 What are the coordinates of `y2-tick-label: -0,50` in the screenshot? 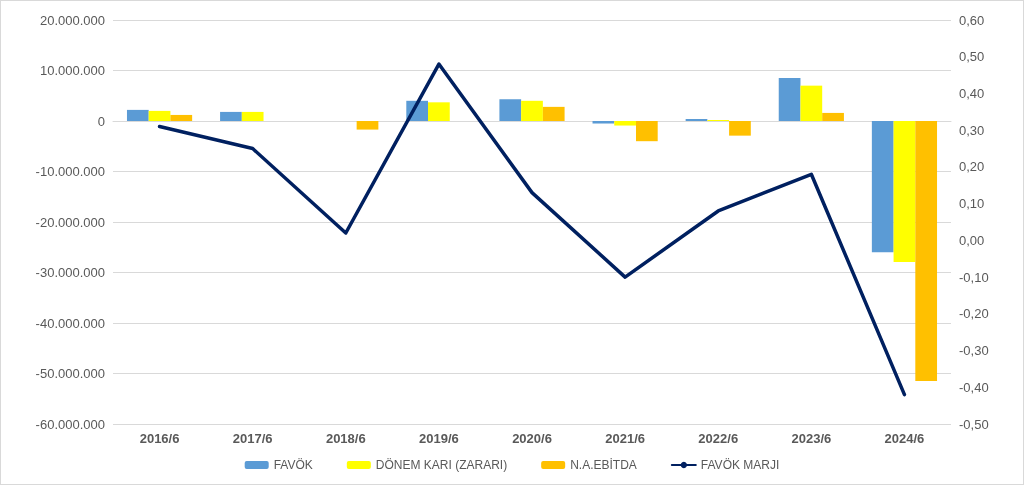 It's located at (974, 424).